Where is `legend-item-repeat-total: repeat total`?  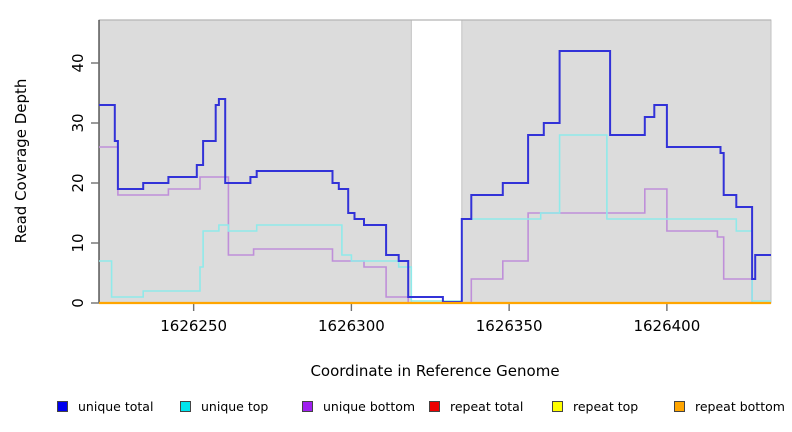 legend-item-repeat-total: repeat total is located at coordinates (476, 406).